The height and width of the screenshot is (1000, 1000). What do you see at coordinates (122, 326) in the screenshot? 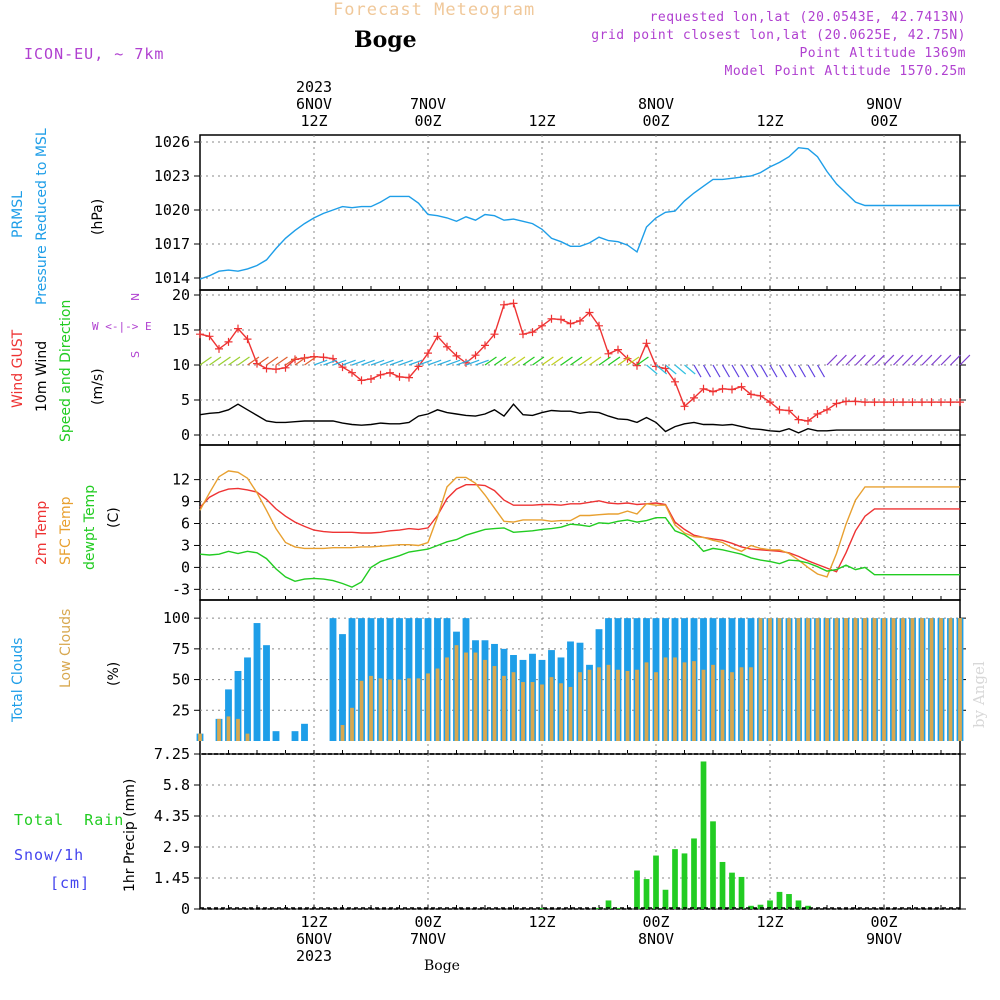
I see `compass-horizontal: W <-|-> E` at bounding box center [122, 326].